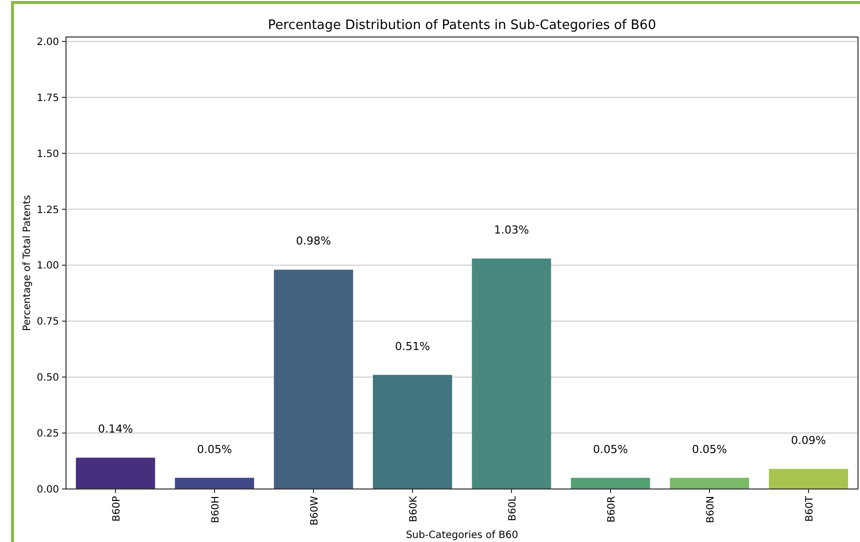  What do you see at coordinates (47, 42) in the screenshot?
I see `y-tick-label: 2.00` at bounding box center [47, 42].